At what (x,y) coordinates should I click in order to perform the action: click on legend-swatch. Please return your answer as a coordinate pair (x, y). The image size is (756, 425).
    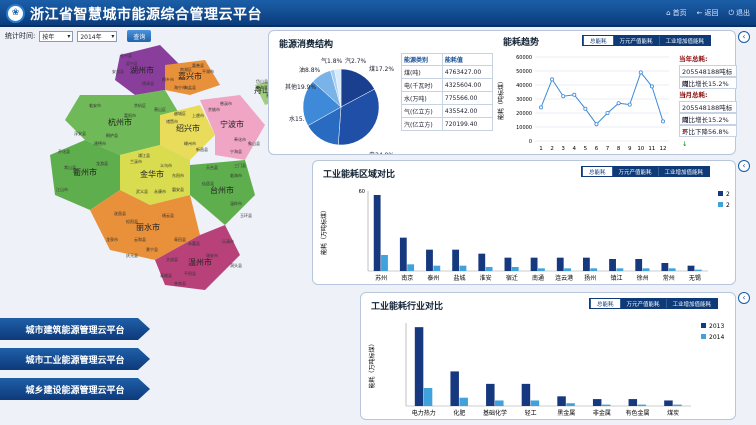
    Looking at the image, I should click on (720, 204).